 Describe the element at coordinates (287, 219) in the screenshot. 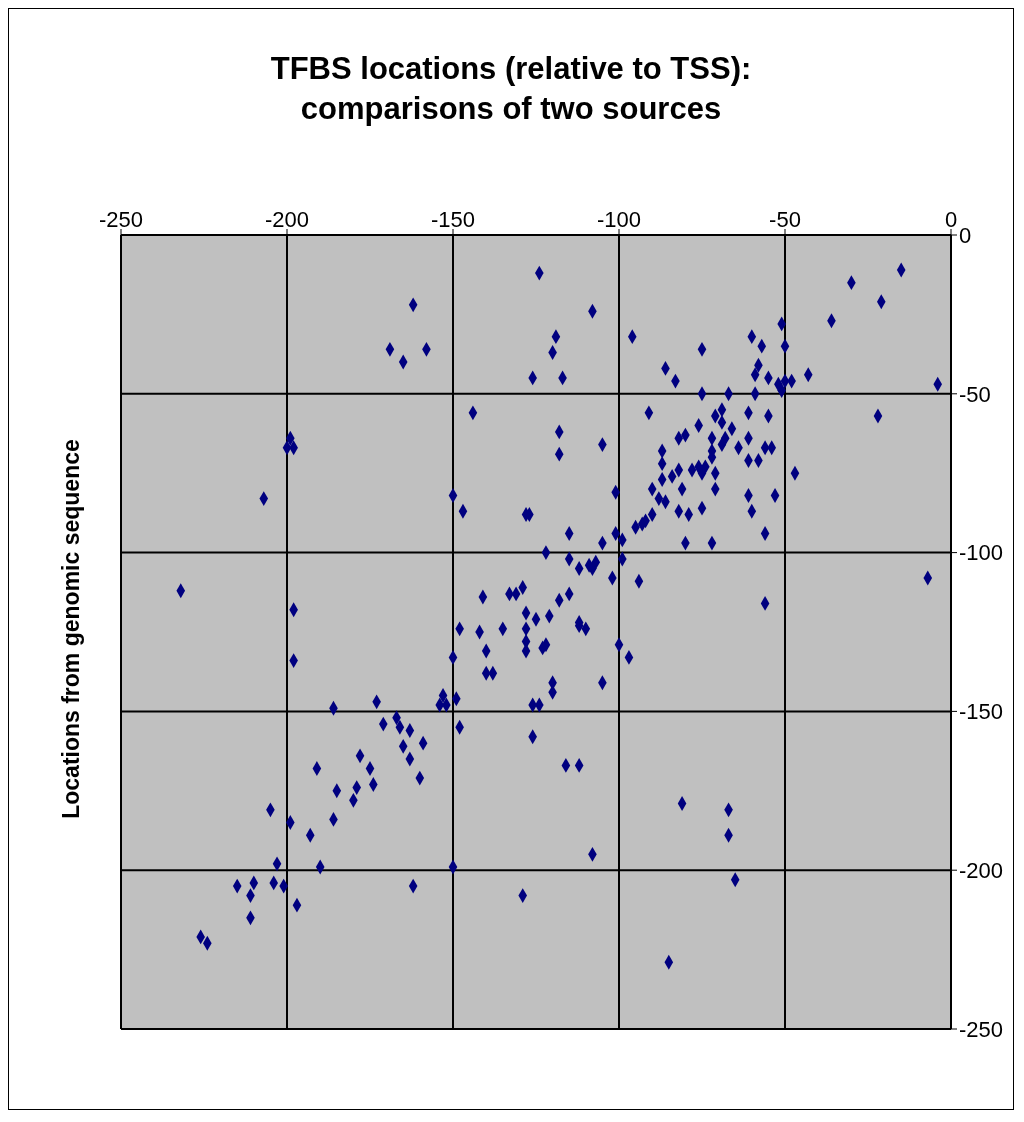

I see `x-tick-label: -200` at that location.